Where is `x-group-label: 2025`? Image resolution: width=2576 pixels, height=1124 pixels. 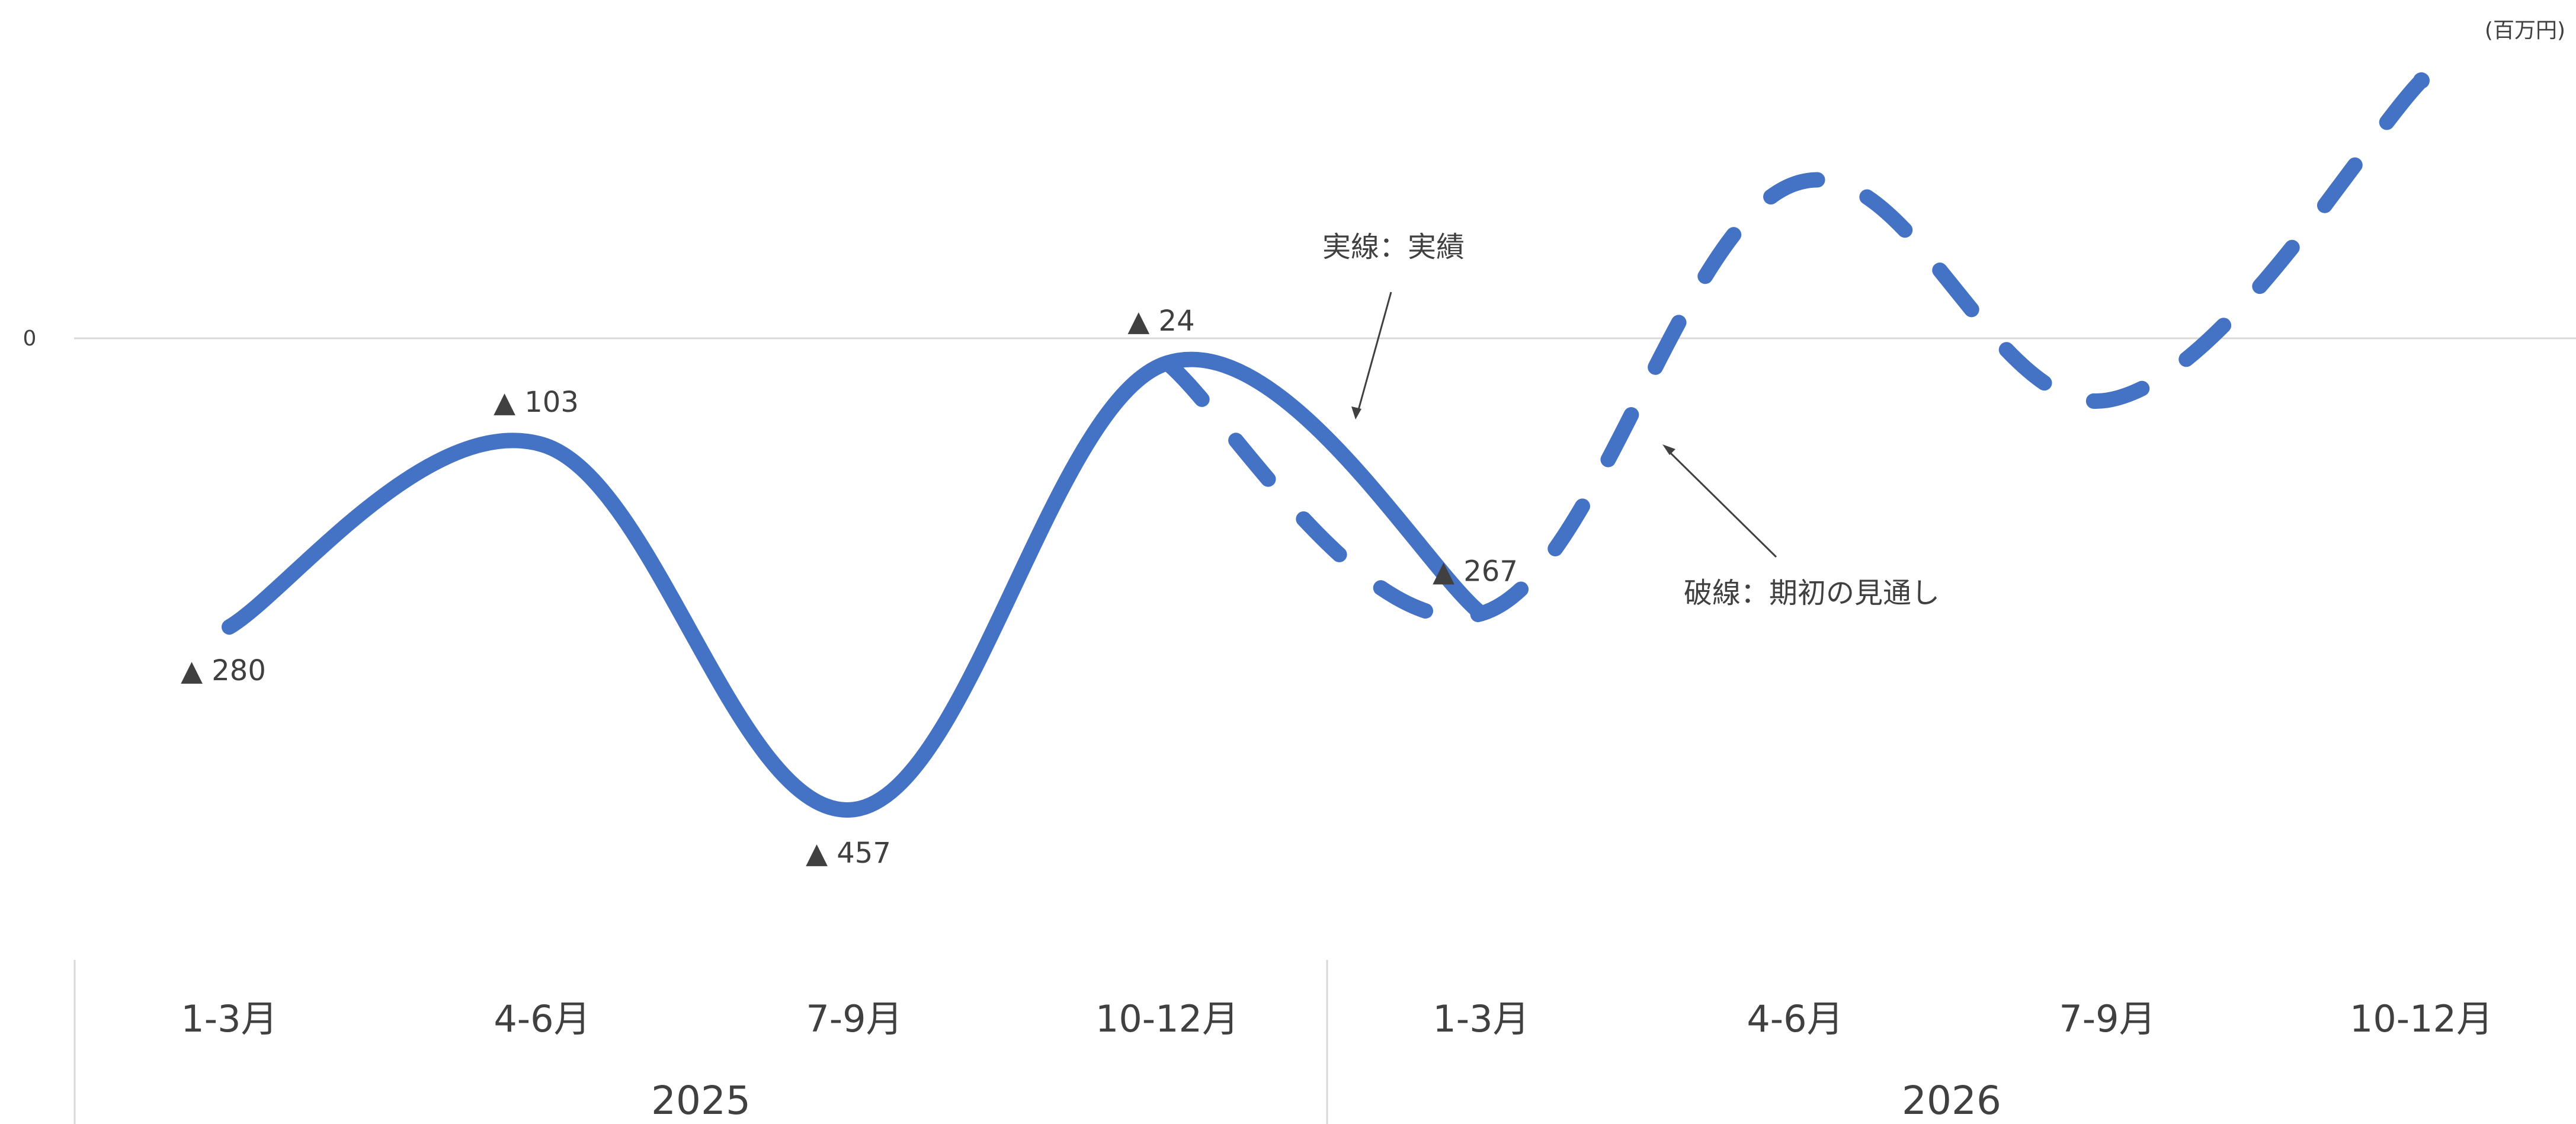
x-group-label: 2025 is located at coordinates (701, 1100).